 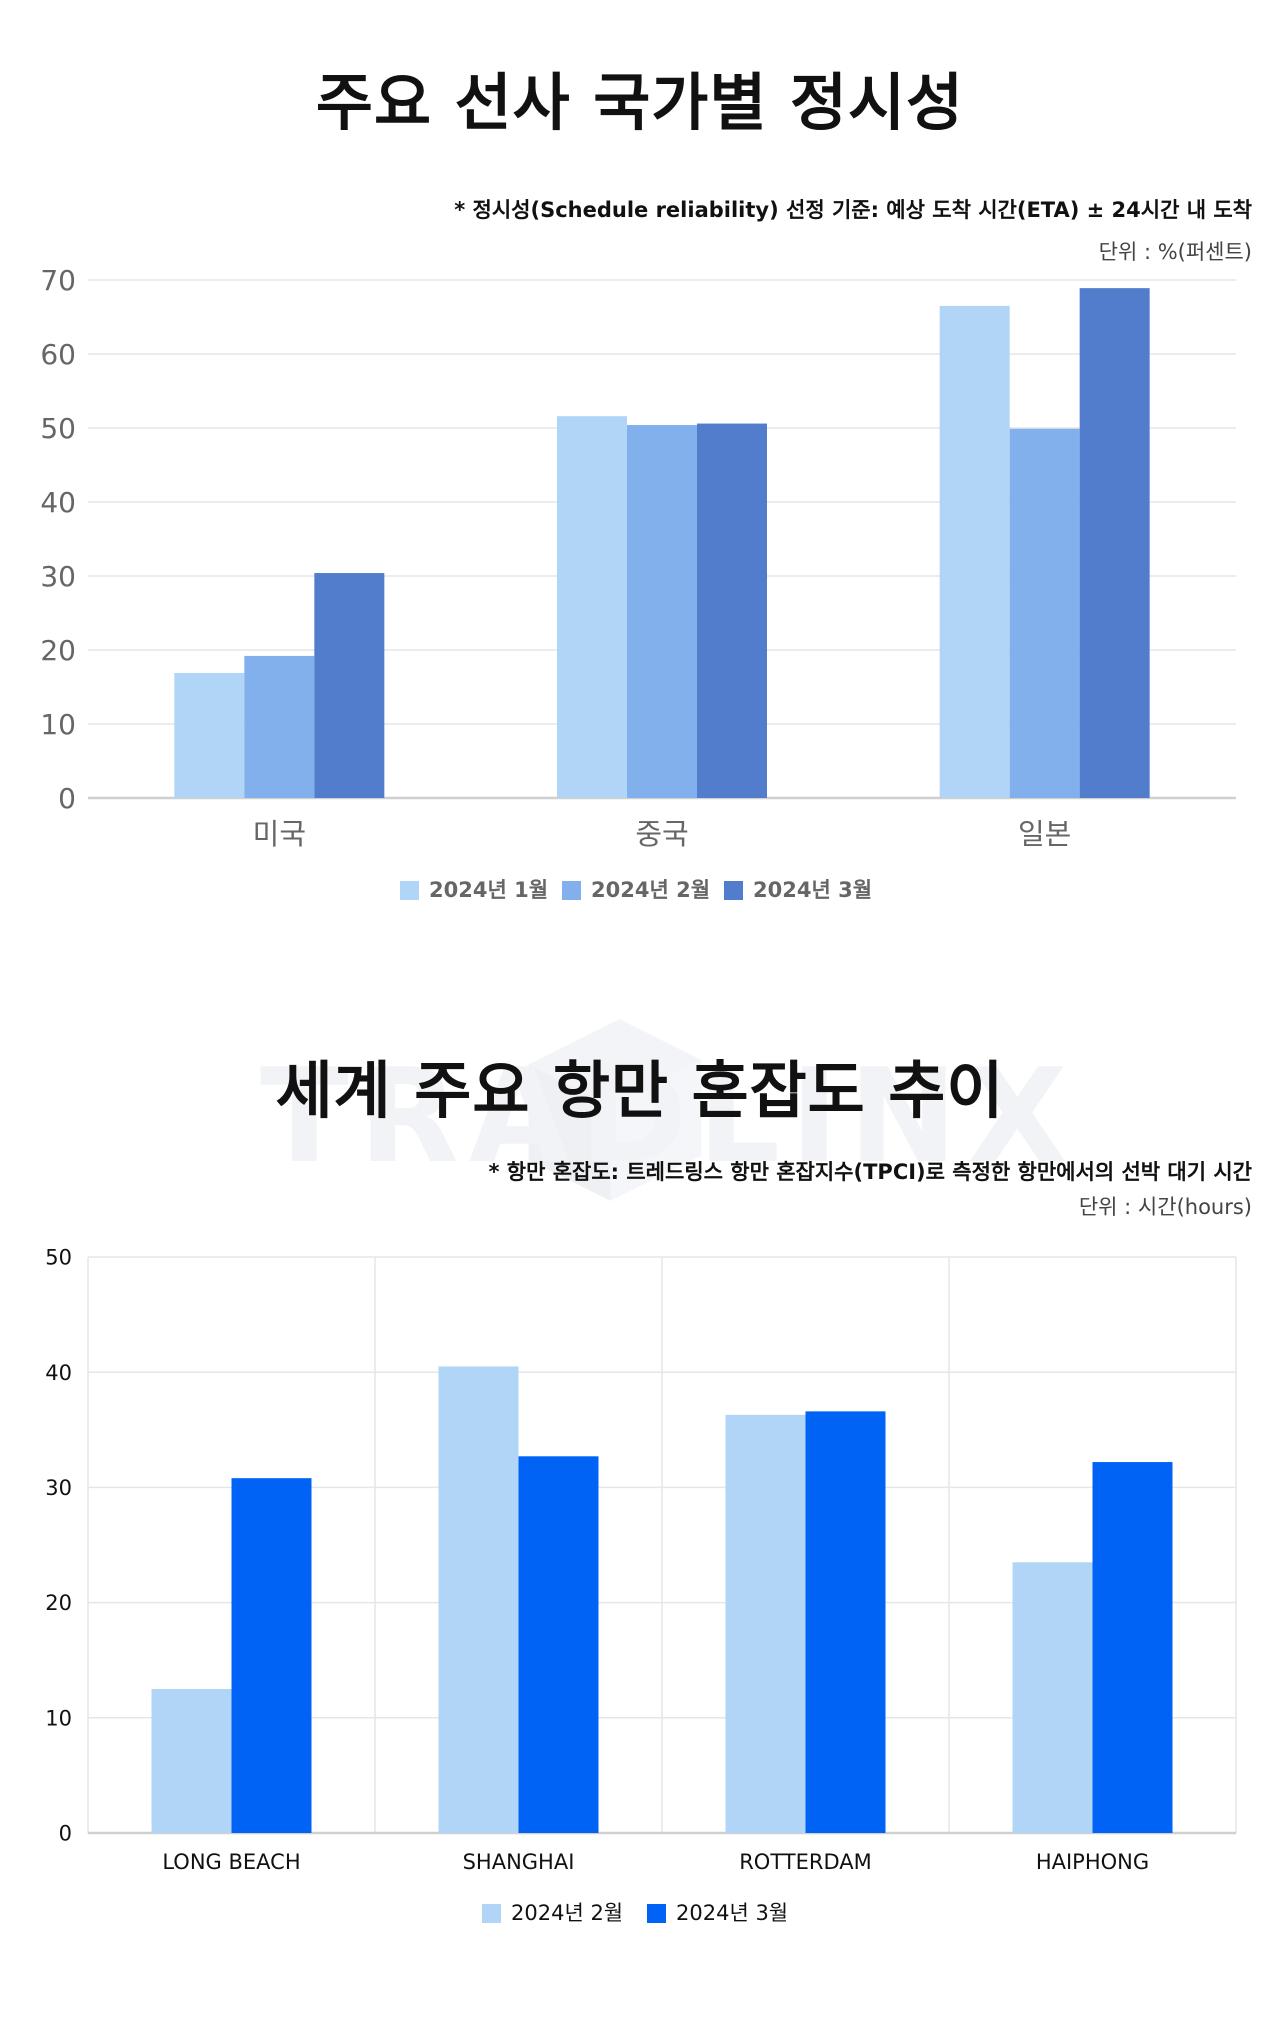 What do you see at coordinates (58, 354) in the screenshot?
I see `y-tick-label: 60` at bounding box center [58, 354].